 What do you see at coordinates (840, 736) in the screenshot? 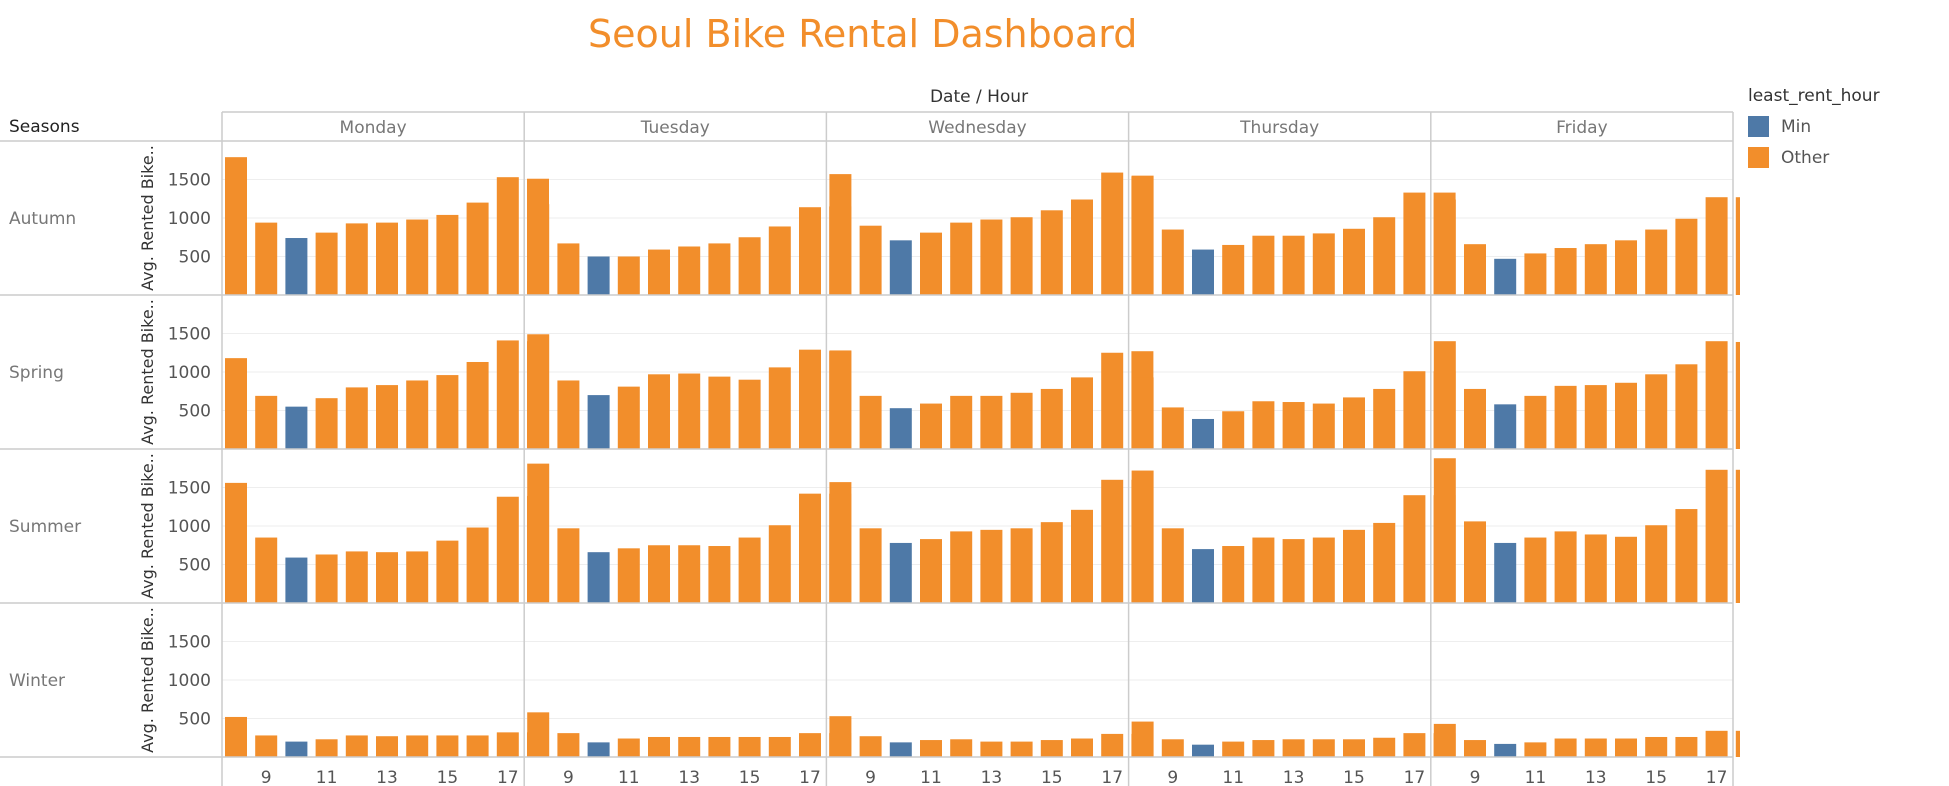
I see `bar-winter-wednesday-h8` at bounding box center [840, 736].